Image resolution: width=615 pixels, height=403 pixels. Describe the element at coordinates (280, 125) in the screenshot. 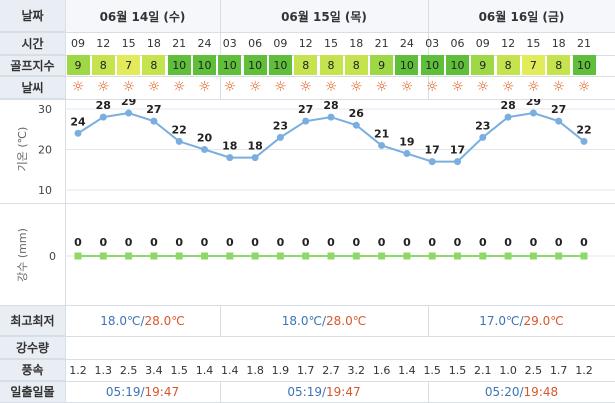

I see `temp-data-label: 23` at that location.